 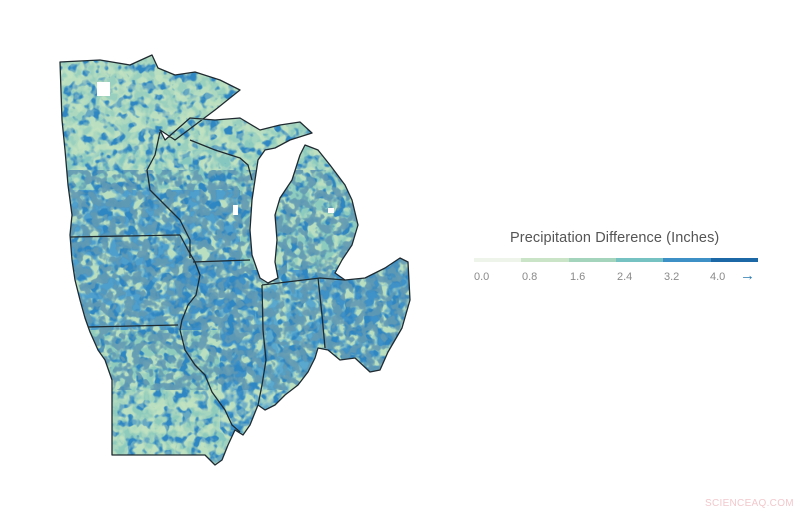 I want to click on legend-tick: 0.8, so click(x=530, y=277).